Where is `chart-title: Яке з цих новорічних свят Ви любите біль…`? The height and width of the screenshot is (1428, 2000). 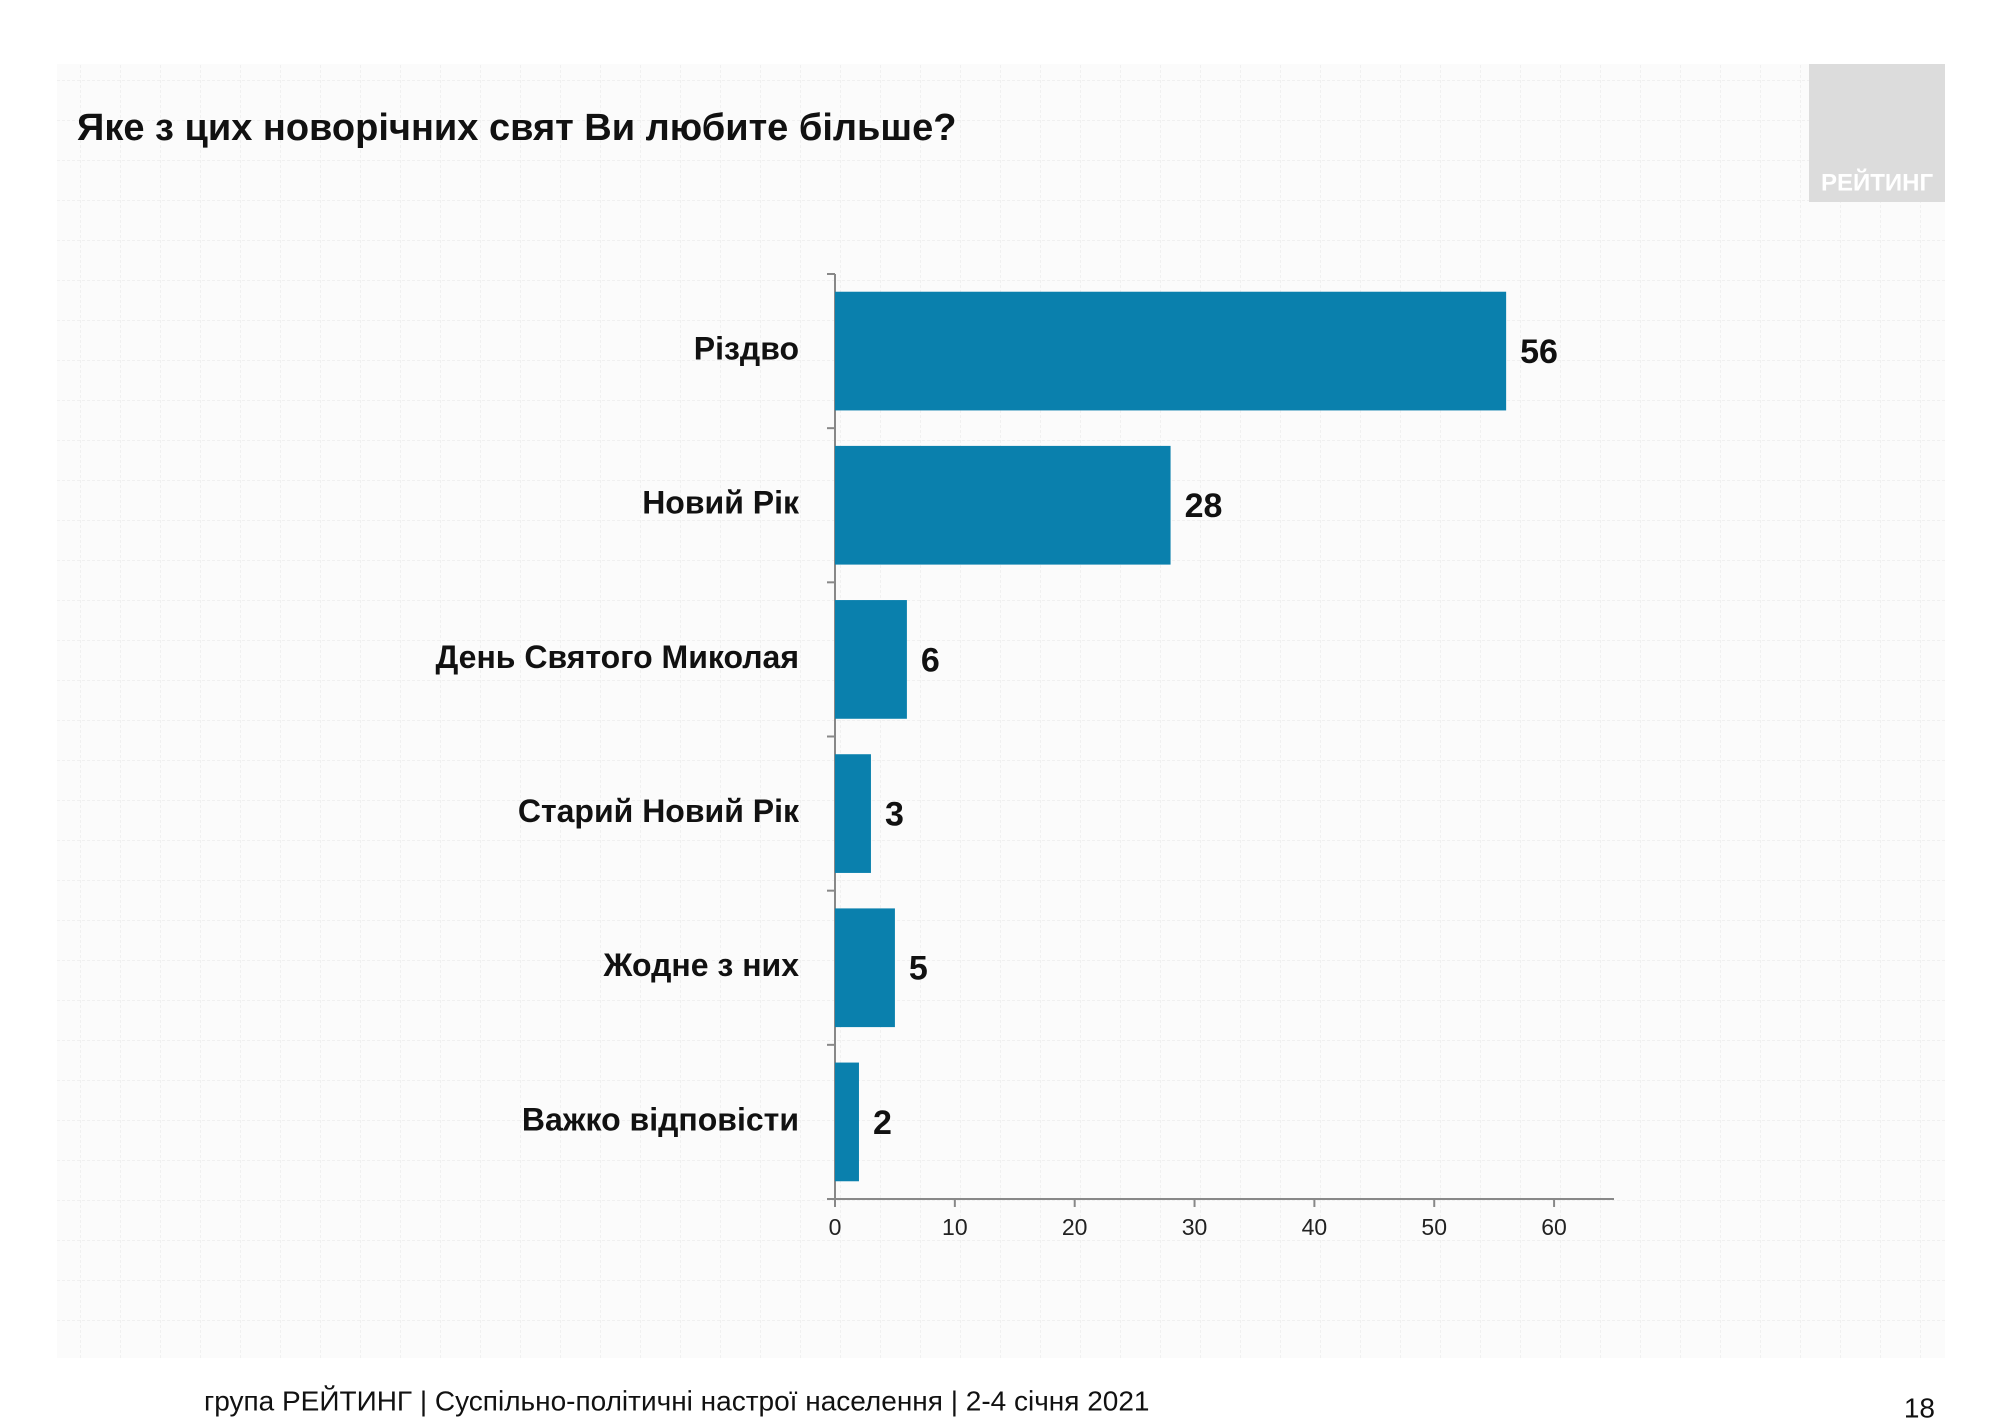 chart-title: Яке з цих новорічних свят Ви любите біль… is located at coordinates (516, 128).